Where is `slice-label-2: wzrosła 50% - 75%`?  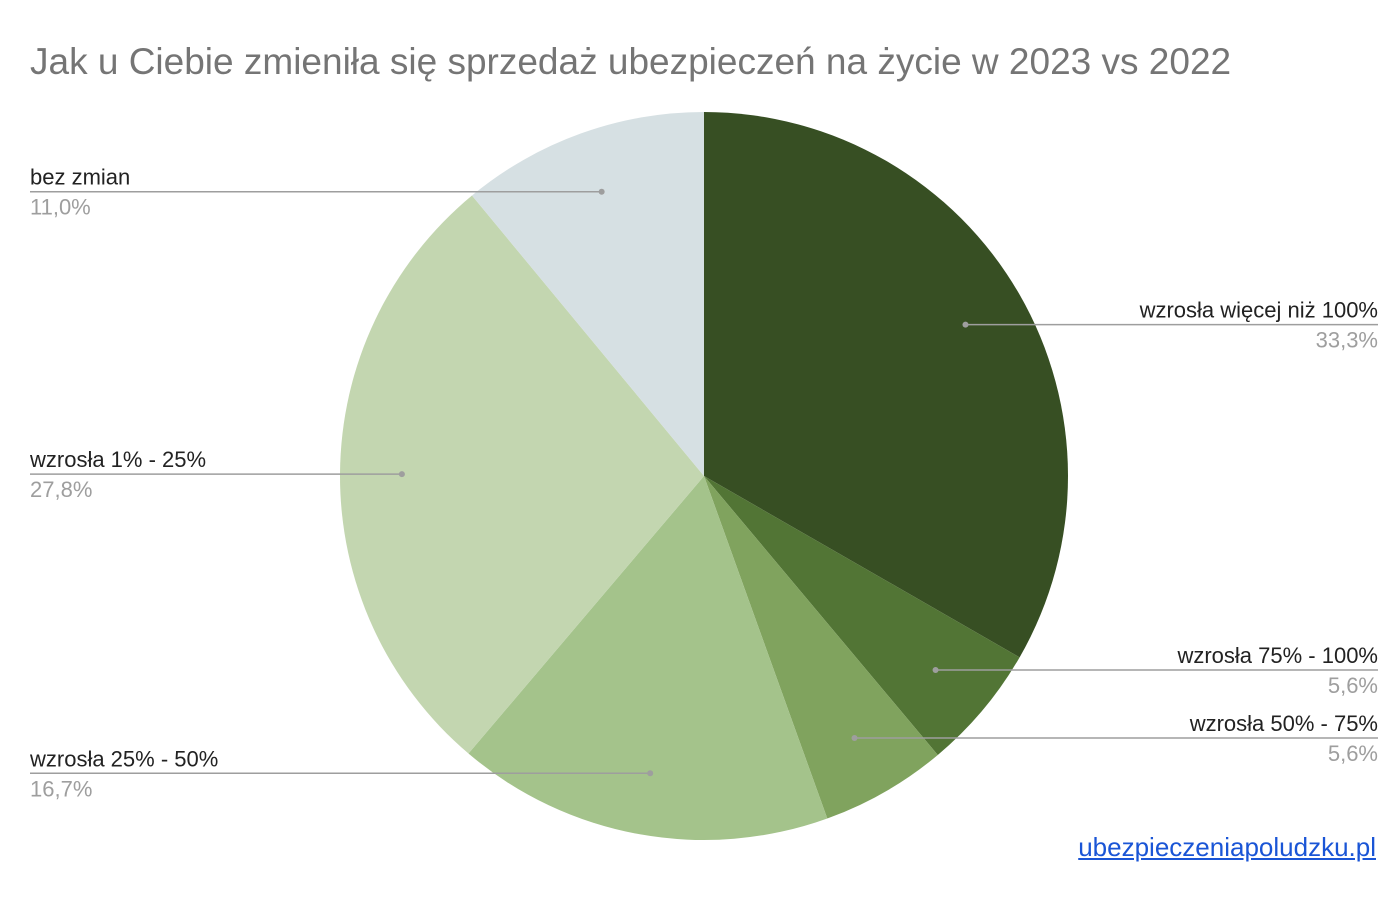 slice-label-2: wzrosła 50% - 75% is located at coordinates (1283, 723).